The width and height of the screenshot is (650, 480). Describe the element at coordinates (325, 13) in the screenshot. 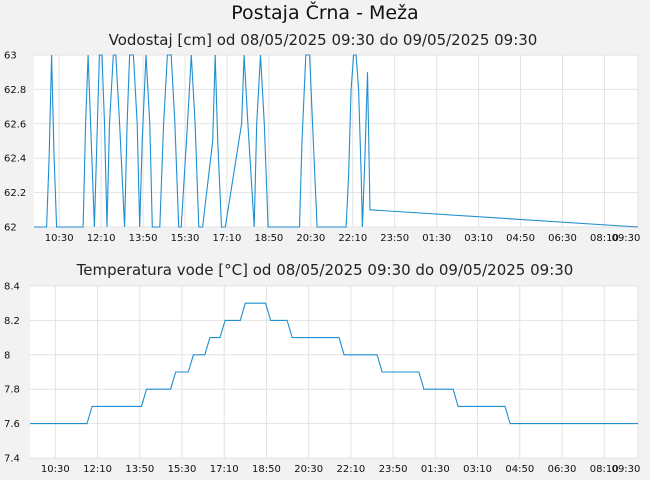

I see `page-title: Postaja Črna - Meža` at that location.